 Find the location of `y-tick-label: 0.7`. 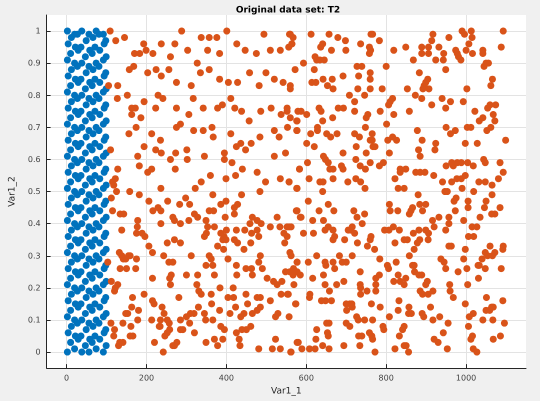

y-tick-label: 0.7 is located at coordinates (34, 127).